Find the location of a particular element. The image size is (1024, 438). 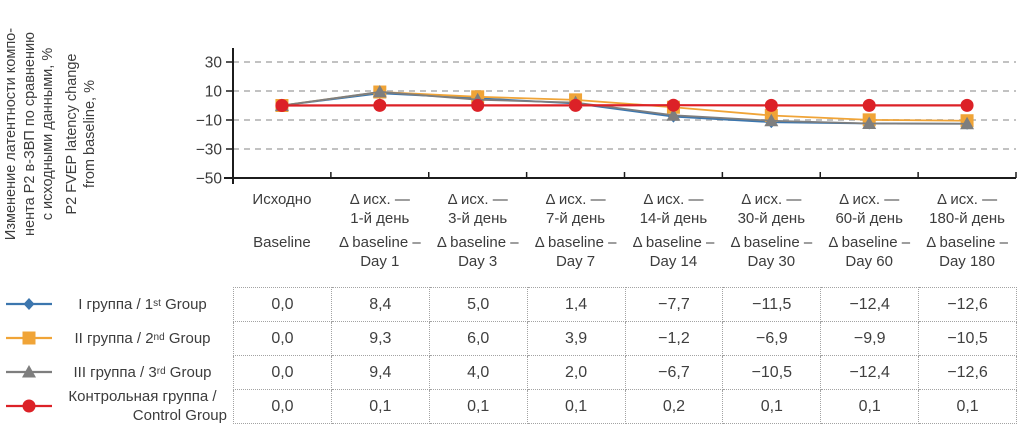

column-header-line-en: Day 1 is located at coordinates (380, 261).